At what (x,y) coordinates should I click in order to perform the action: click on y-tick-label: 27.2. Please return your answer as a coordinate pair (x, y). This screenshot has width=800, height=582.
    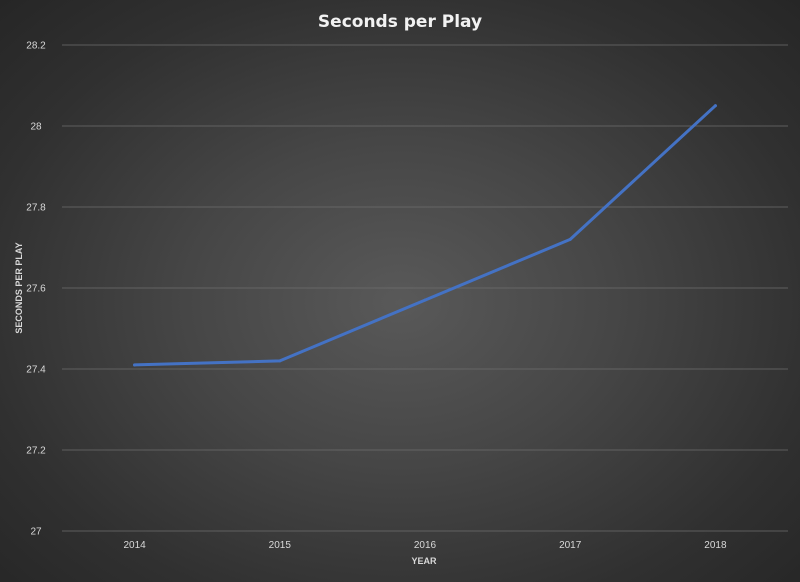
    Looking at the image, I should click on (36, 451).